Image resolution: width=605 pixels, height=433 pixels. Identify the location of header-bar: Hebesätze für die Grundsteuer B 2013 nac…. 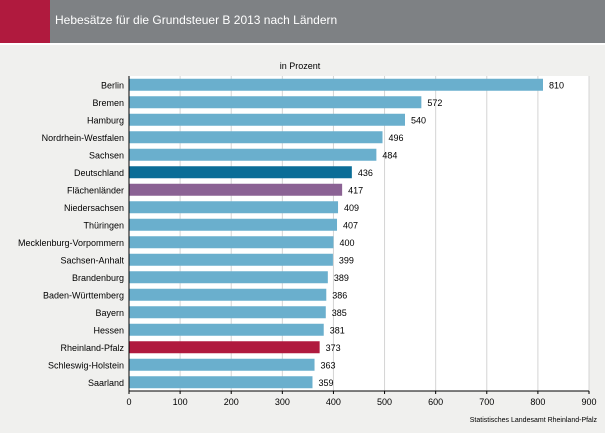
(302, 21).